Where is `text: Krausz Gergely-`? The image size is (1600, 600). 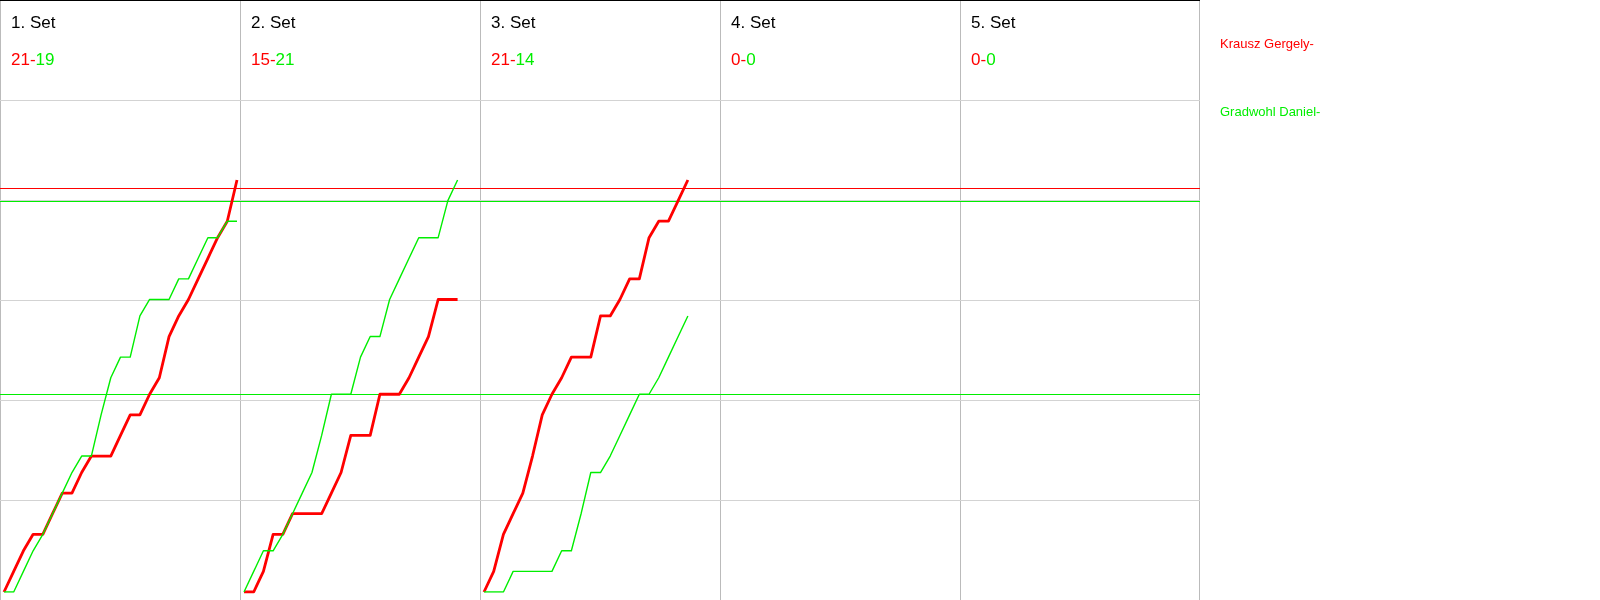
text: Krausz Gergely- is located at coordinates (1267, 43).